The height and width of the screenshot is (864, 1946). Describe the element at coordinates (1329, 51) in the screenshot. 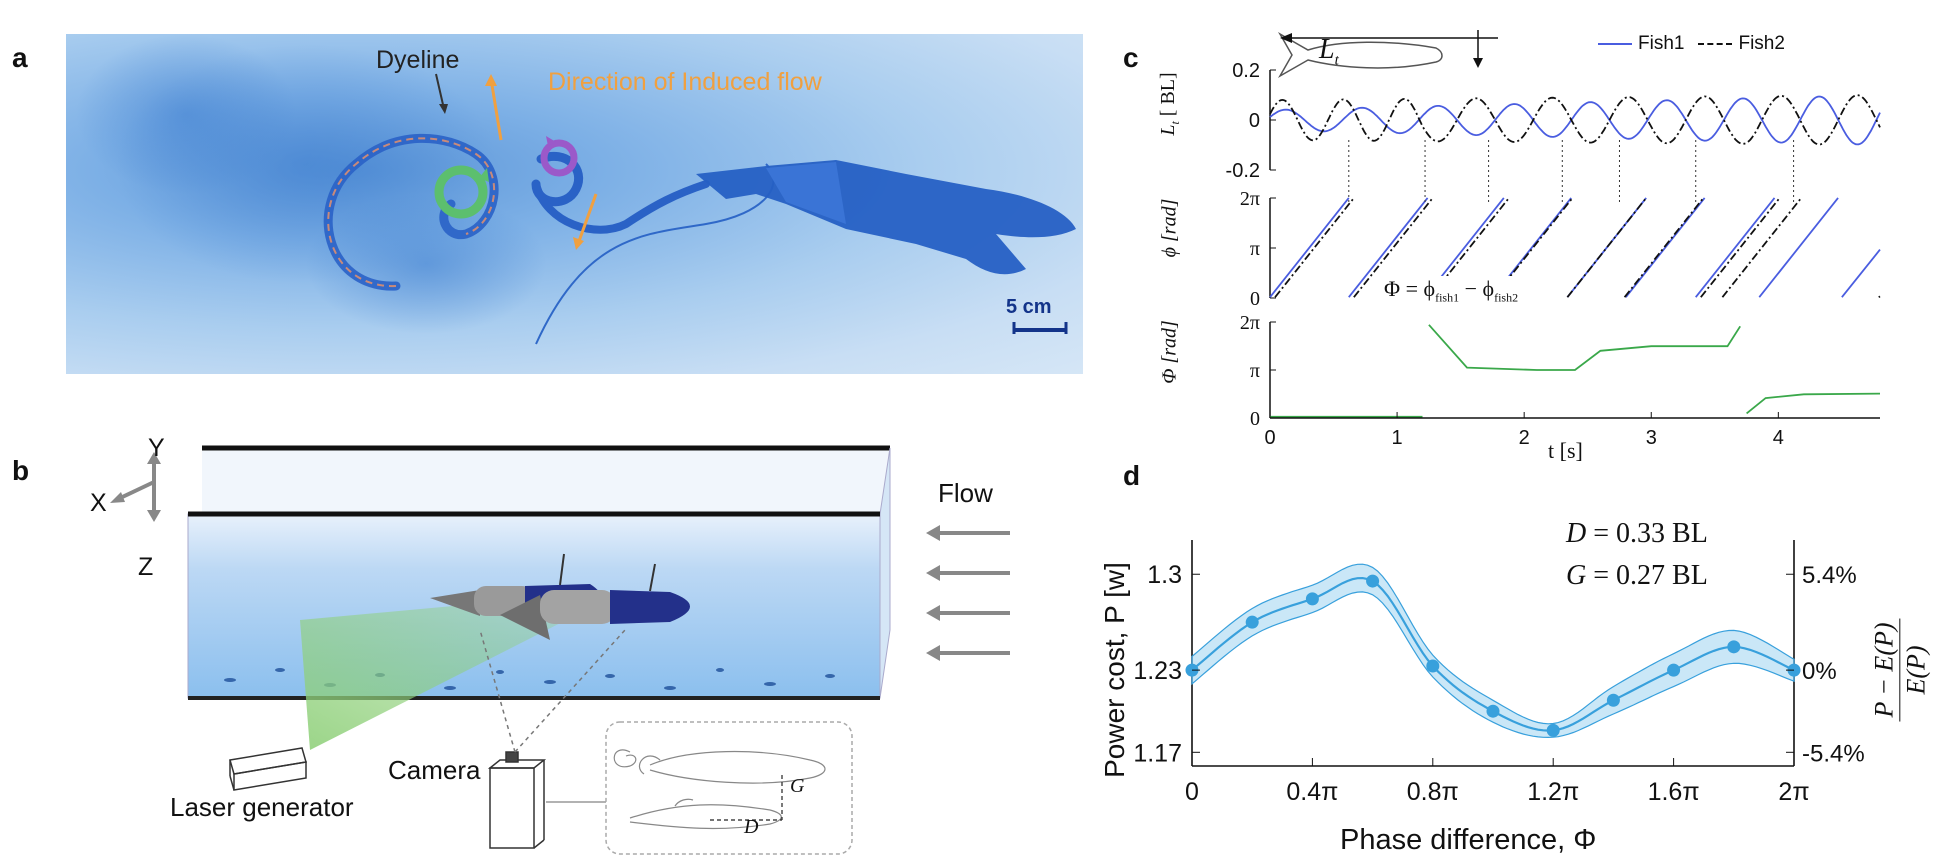

I see `inset-lt-label: Lt` at that location.